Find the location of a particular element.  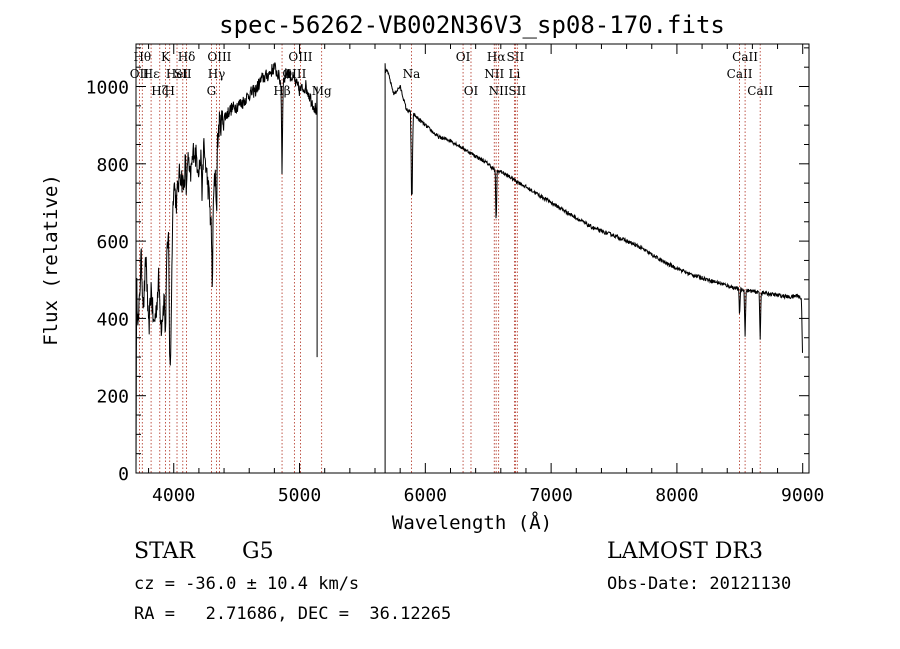

line-marker-label: Li is located at coordinates (514, 74).